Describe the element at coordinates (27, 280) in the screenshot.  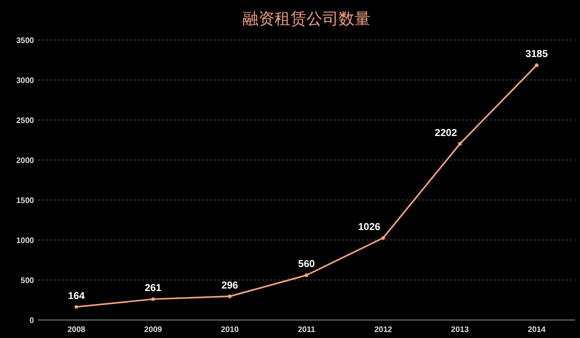
I see `y-tick-label: 500` at that location.